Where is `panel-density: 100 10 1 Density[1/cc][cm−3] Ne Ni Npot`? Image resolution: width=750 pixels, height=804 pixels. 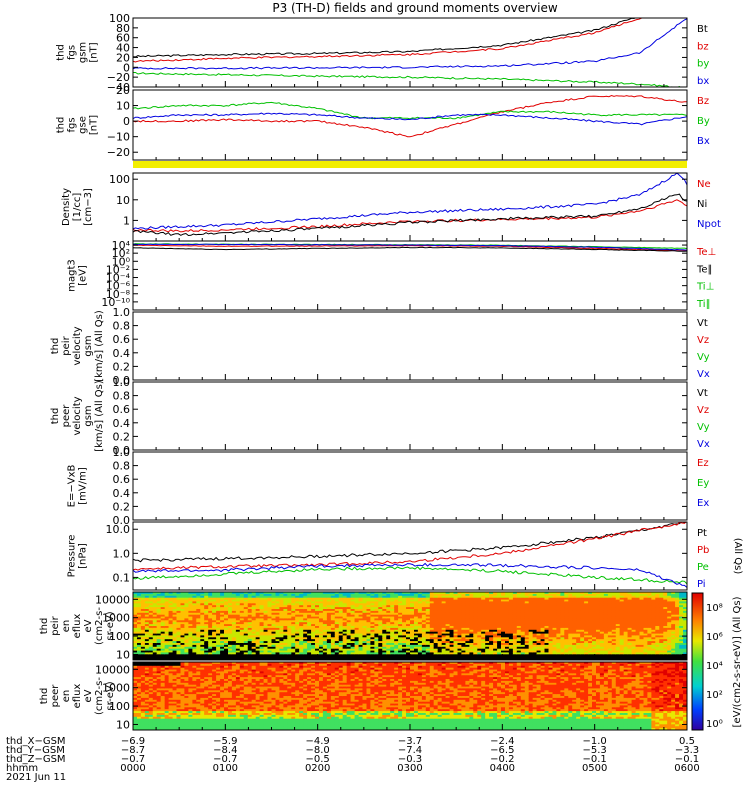
panel-density: 100 10 1 Density[1/cc][cm−3] Ne Ni Npot is located at coordinates (391, 207).